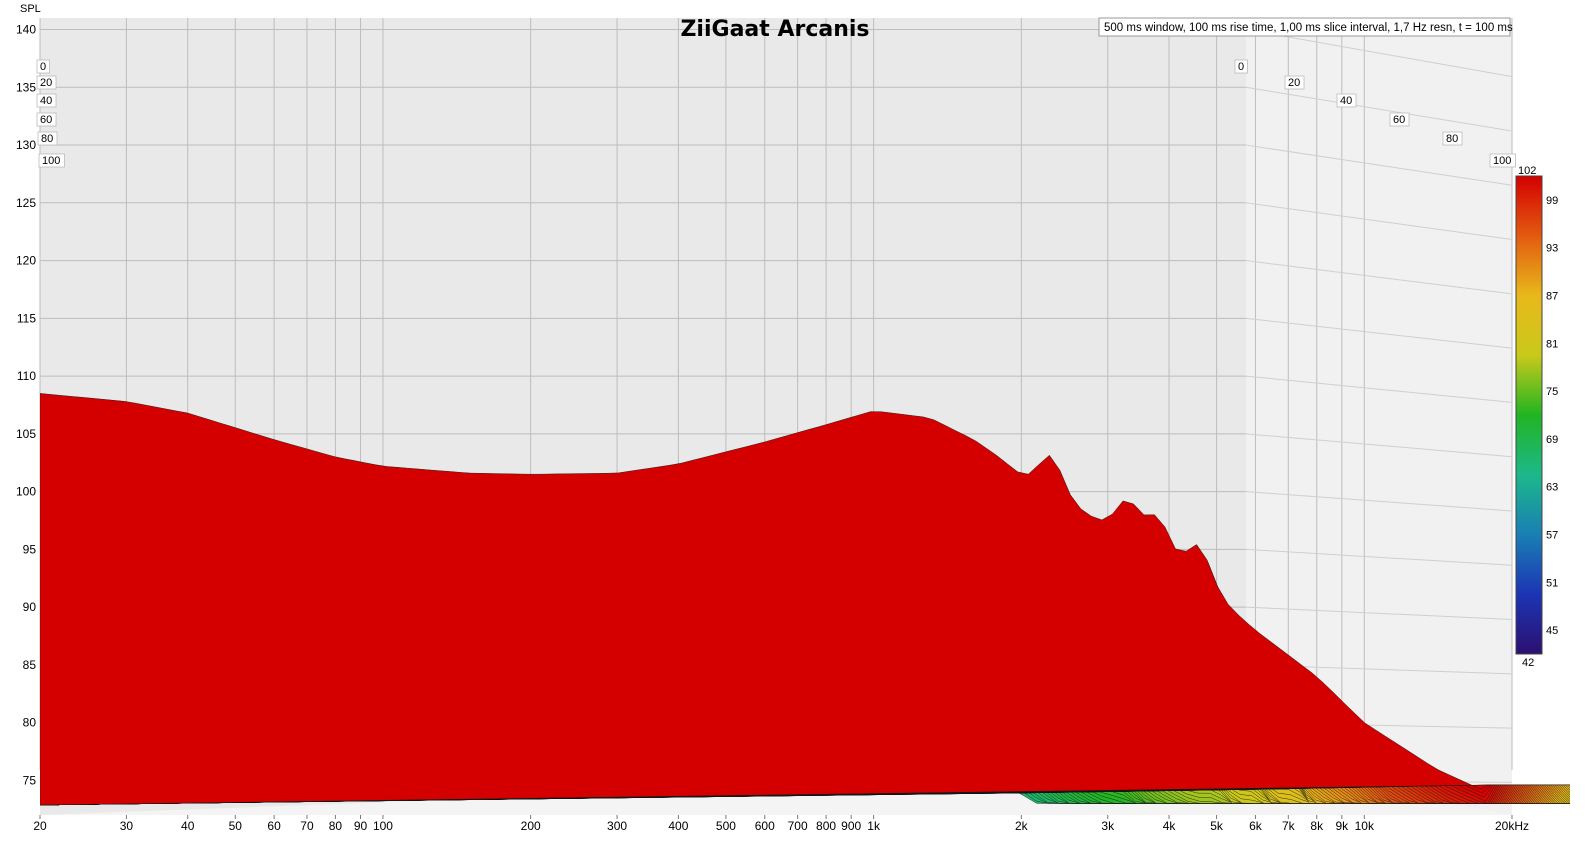 The image size is (1590, 849). I want to click on y-tick-label: 105, so click(26, 434).